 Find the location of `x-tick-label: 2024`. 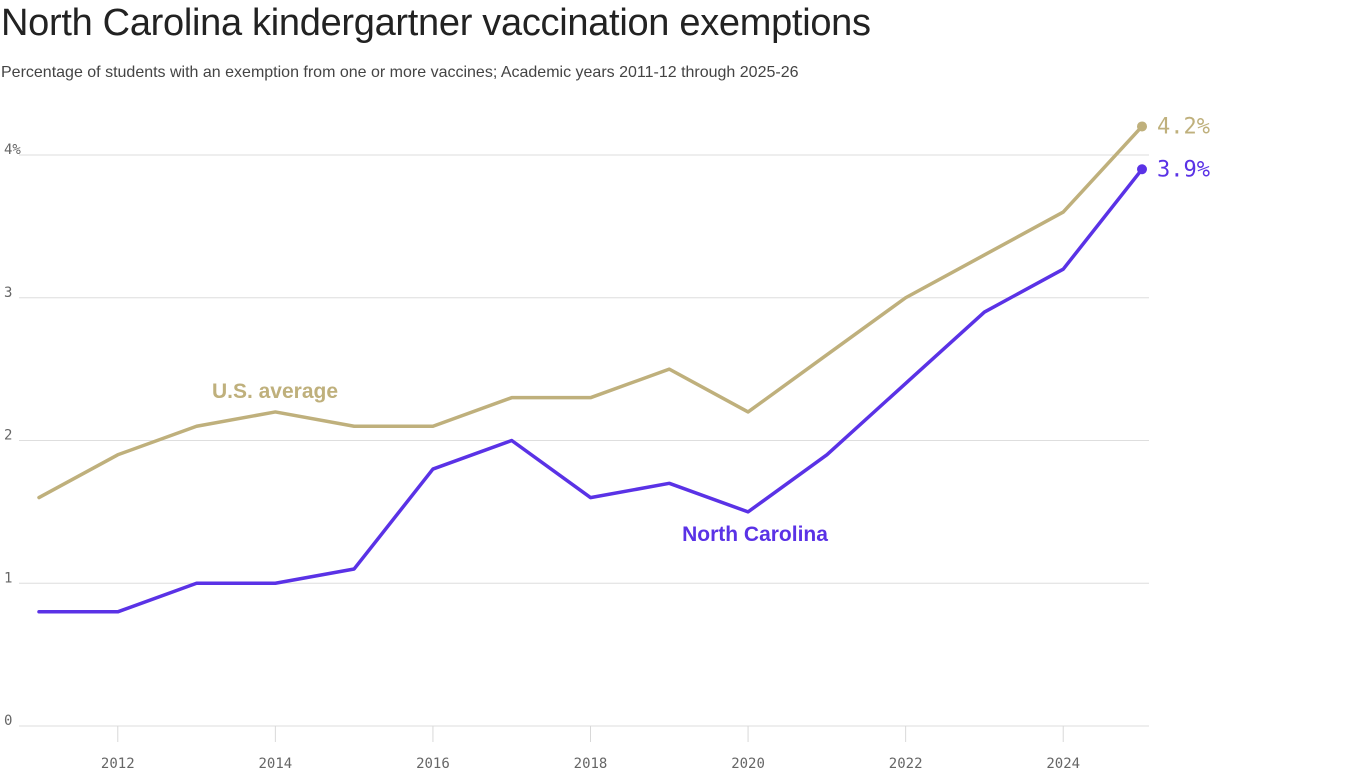

x-tick-label: 2024 is located at coordinates (1063, 762).